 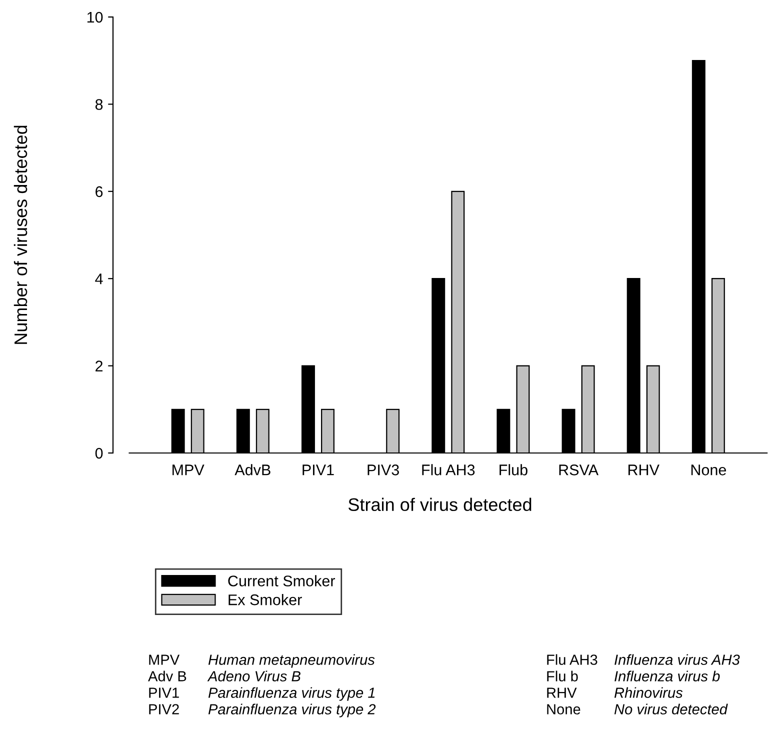 What do you see at coordinates (572, 659) in the screenshot?
I see `text: Flu AH3` at bounding box center [572, 659].